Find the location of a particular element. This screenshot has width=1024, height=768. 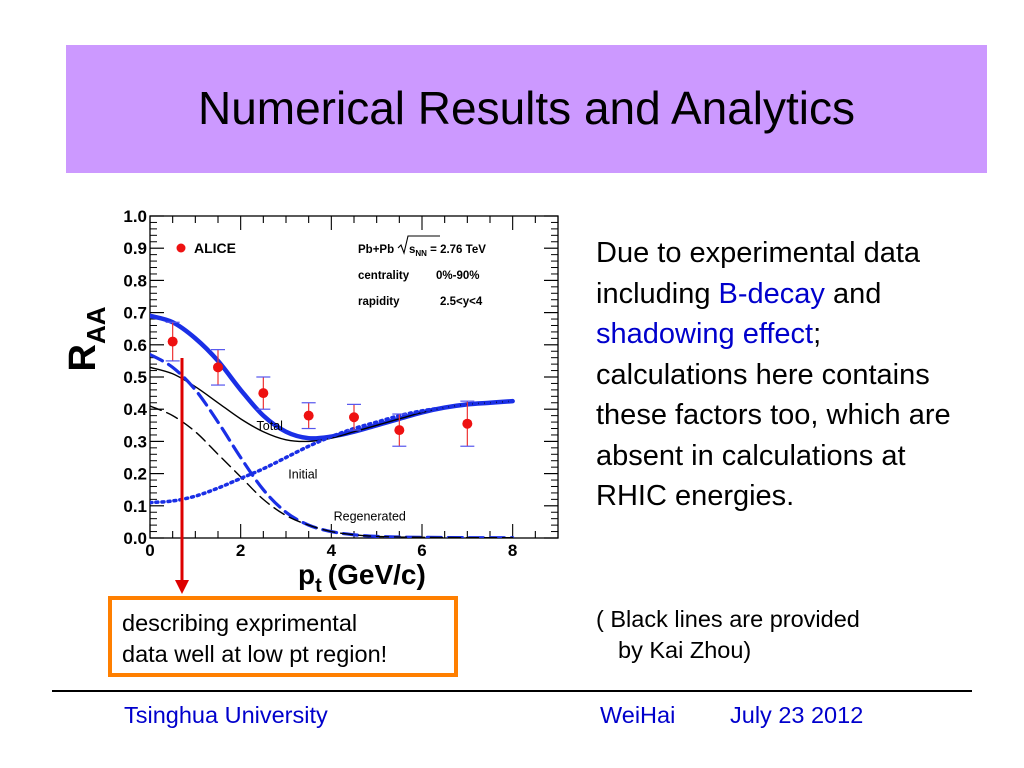

x-axis-label-main: p is located at coordinates (306, 574).